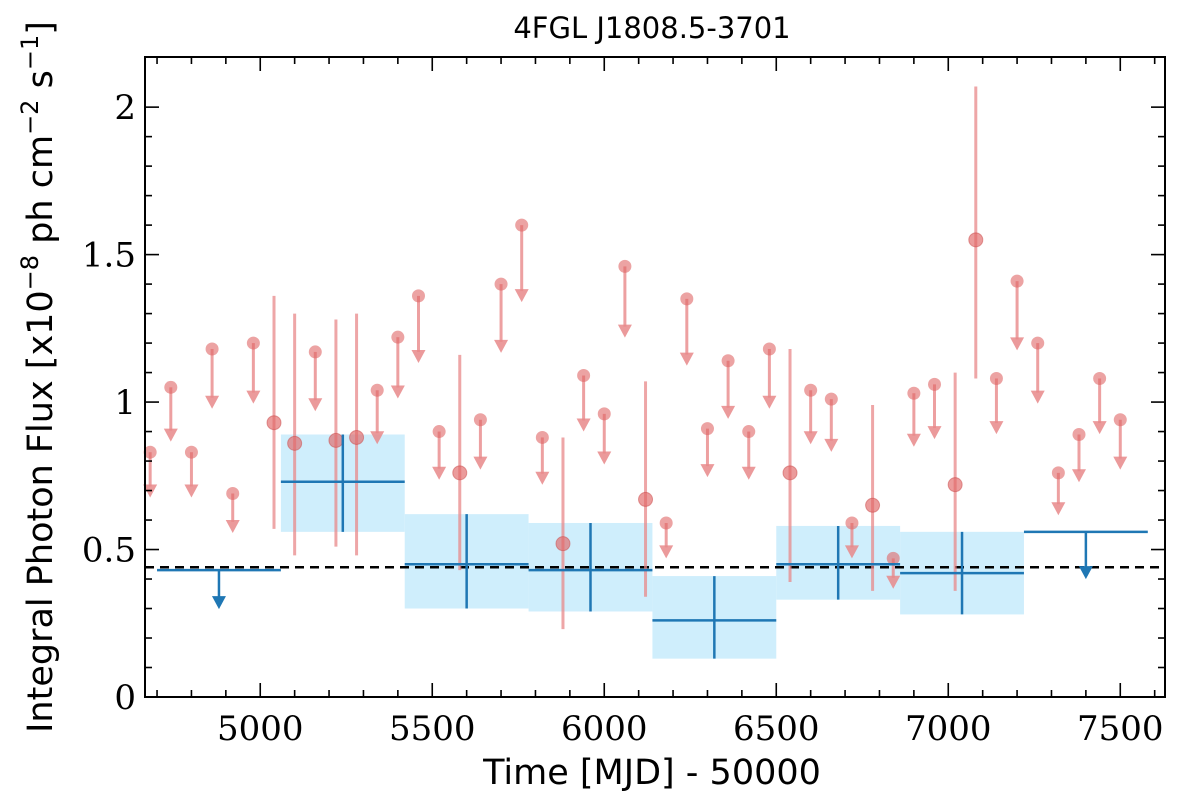 Image resolution: width=1200 pixels, height=800 pixels. What do you see at coordinates (776, 729) in the screenshot?
I see `x-tick-label-3: 6500` at bounding box center [776, 729].